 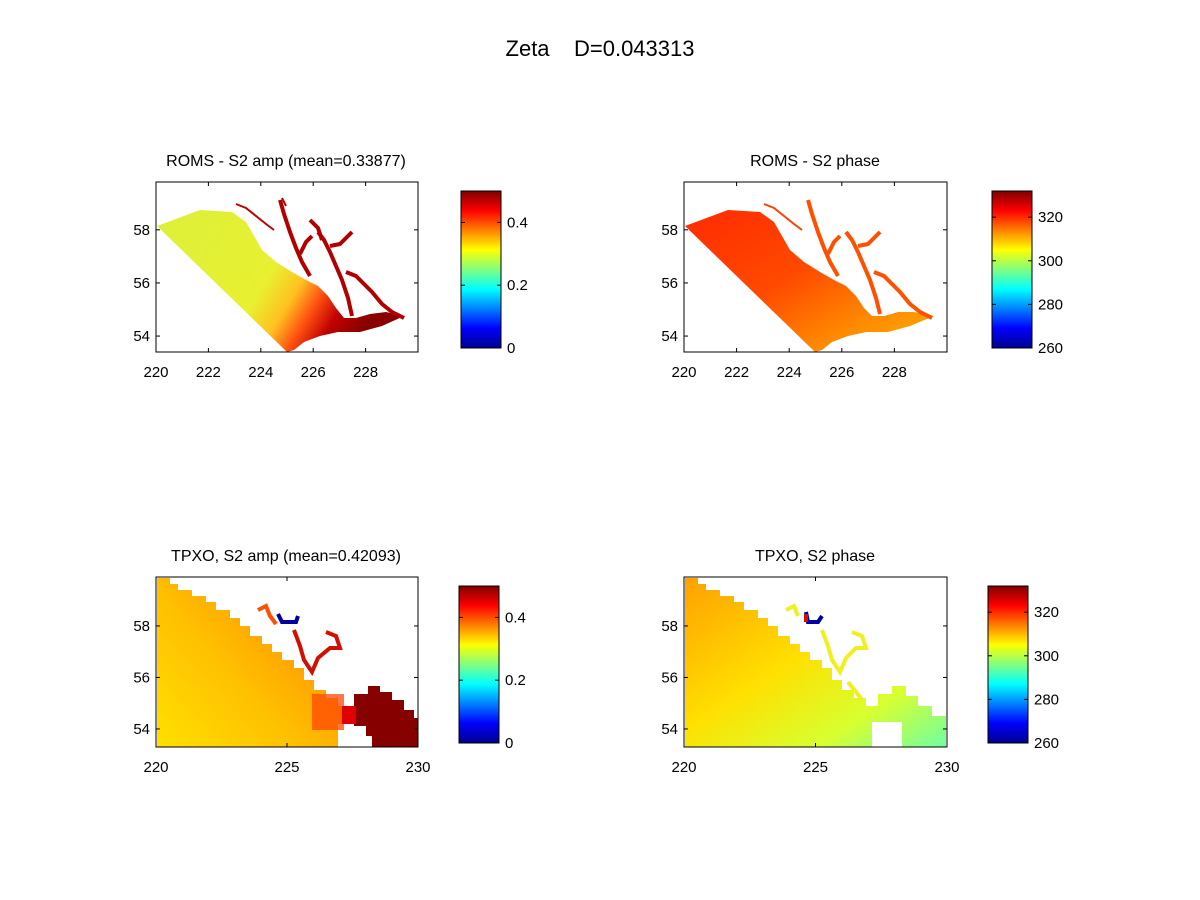 I want to click on coast-red-zone, so click(x=328, y=712).